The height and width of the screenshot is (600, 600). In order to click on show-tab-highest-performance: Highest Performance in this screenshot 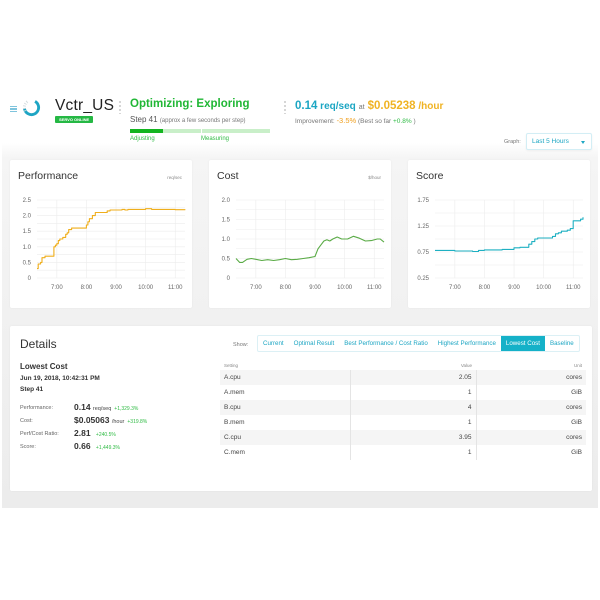, I will do `click(466, 343)`.